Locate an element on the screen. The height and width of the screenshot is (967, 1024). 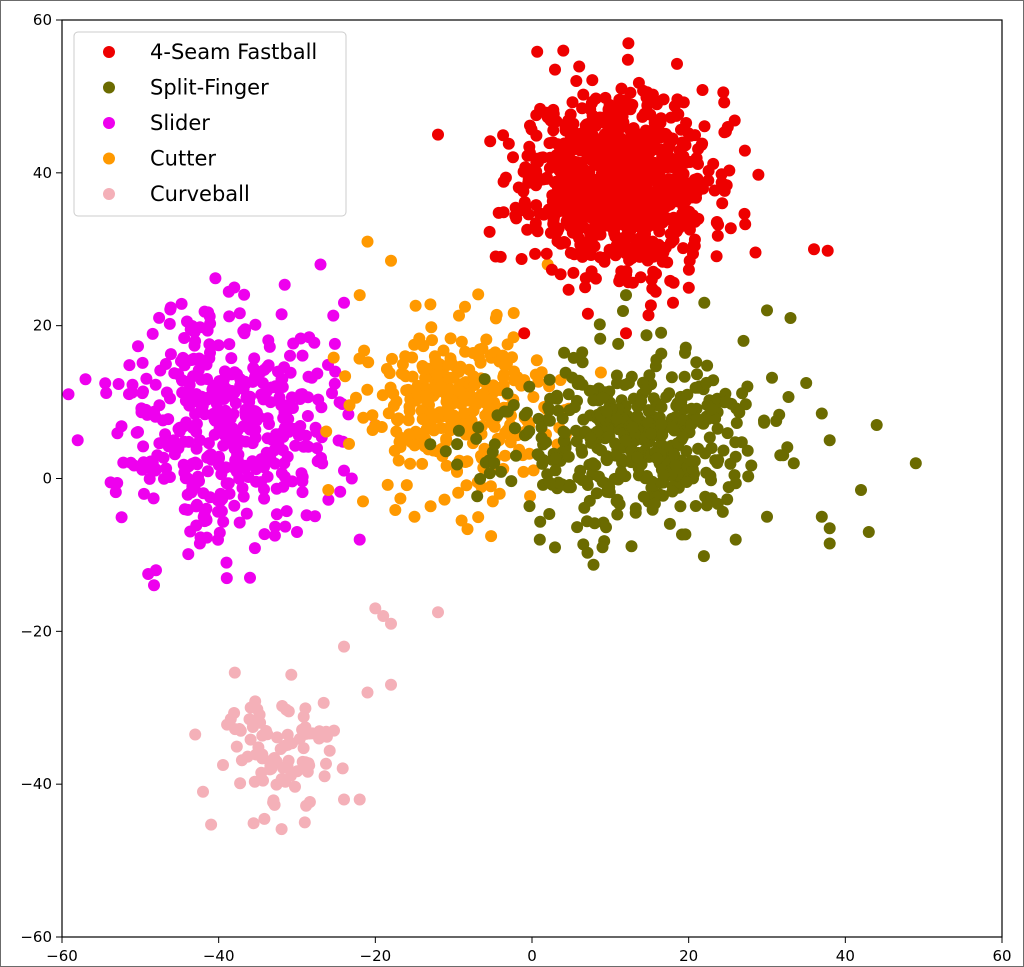
legend-label: Split-Finger is located at coordinates (209, 88).